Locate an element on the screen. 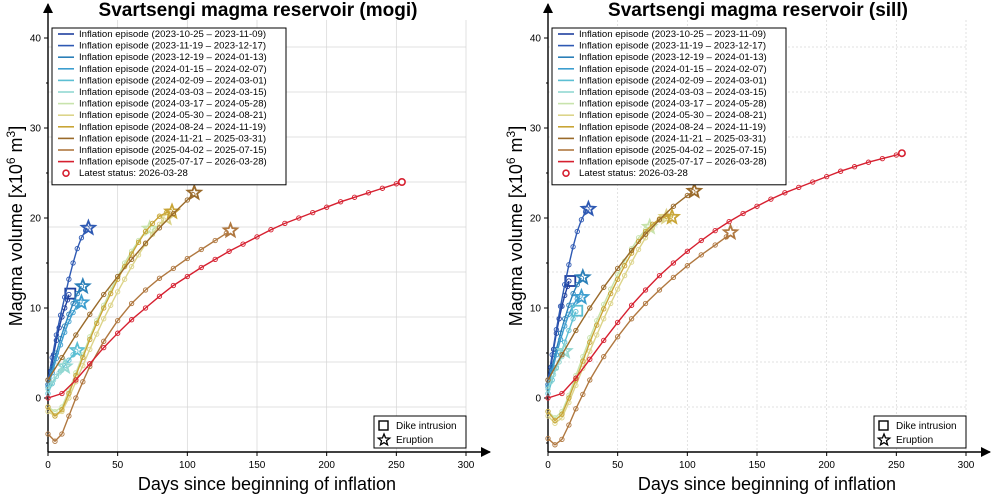 The height and width of the screenshot is (496, 1000). dike-intrusion-marker is located at coordinates (577, 310).